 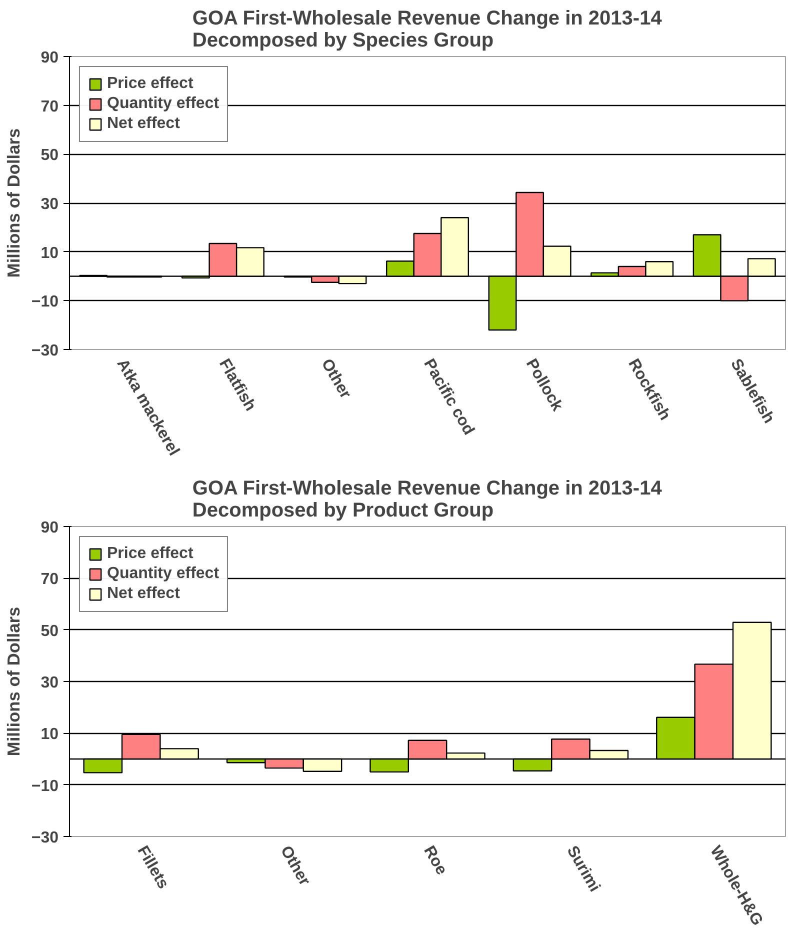 What do you see at coordinates (427, 500) in the screenshot?
I see `chart-title: GOA First-Wholesale Revenue Change in 2013-14 Decomposed by Product Group` at bounding box center [427, 500].